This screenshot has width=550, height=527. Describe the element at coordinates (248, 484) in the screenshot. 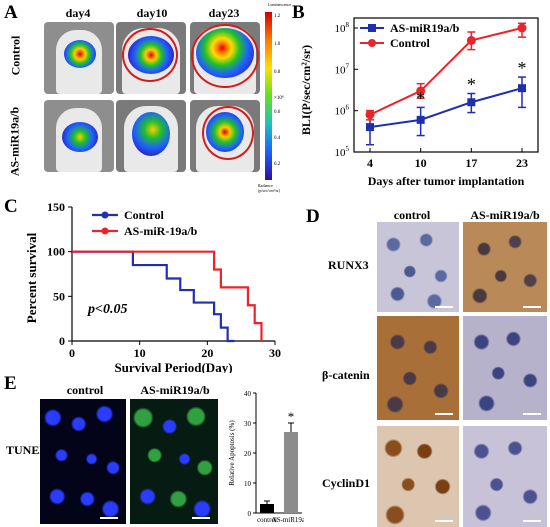

I see `y-tick-label: 10` at that location.